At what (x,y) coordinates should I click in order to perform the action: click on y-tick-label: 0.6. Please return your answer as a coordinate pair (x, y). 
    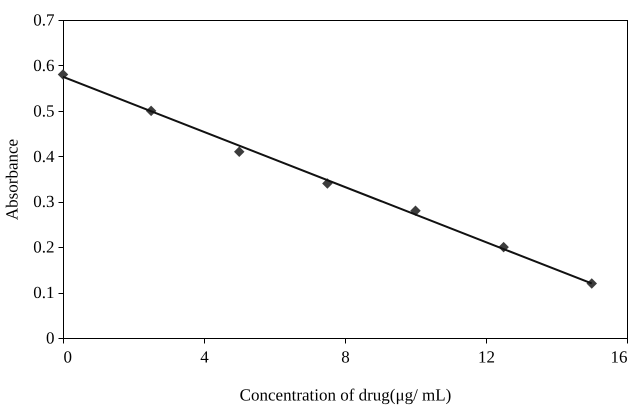
    Looking at the image, I should click on (43, 65).